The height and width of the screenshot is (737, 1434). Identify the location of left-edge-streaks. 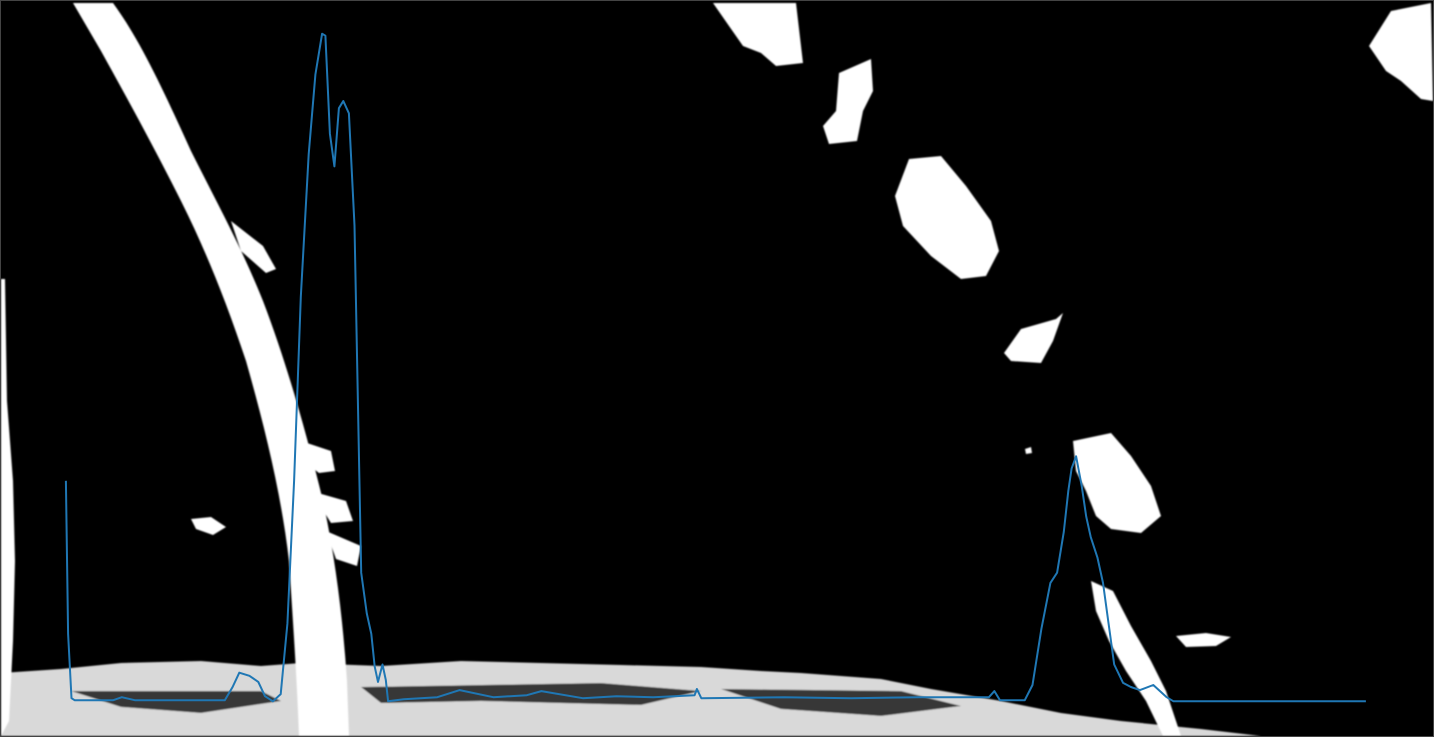
(8, 507).